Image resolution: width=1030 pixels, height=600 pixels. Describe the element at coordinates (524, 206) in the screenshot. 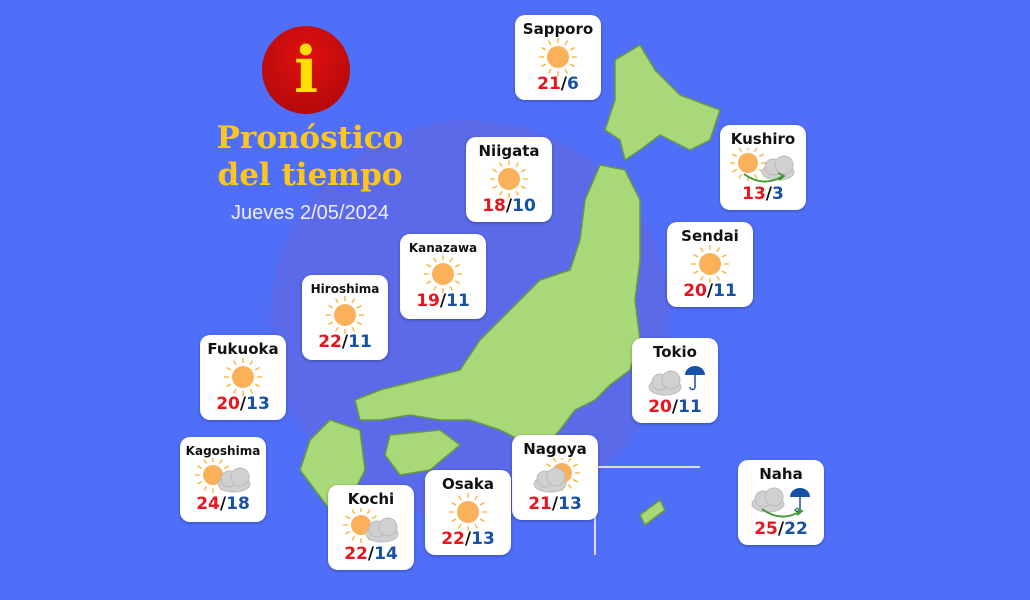

I see `temp-low: 10` at that location.